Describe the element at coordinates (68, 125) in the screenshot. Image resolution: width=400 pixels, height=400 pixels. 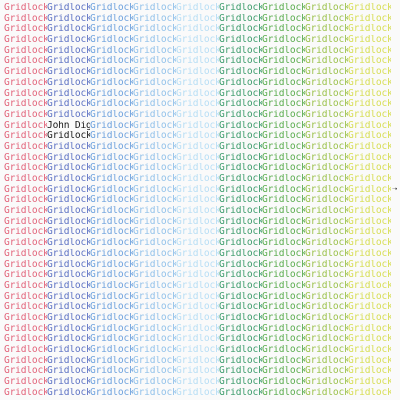
I see `featured-artist-text: John Digweed_` at that location.